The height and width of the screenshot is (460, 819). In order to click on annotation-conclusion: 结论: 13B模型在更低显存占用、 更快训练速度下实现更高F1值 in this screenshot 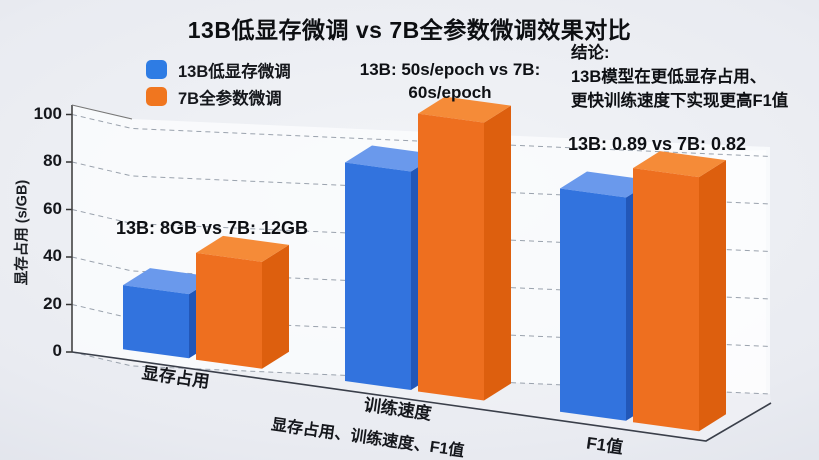, I will do `click(694, 77)`.